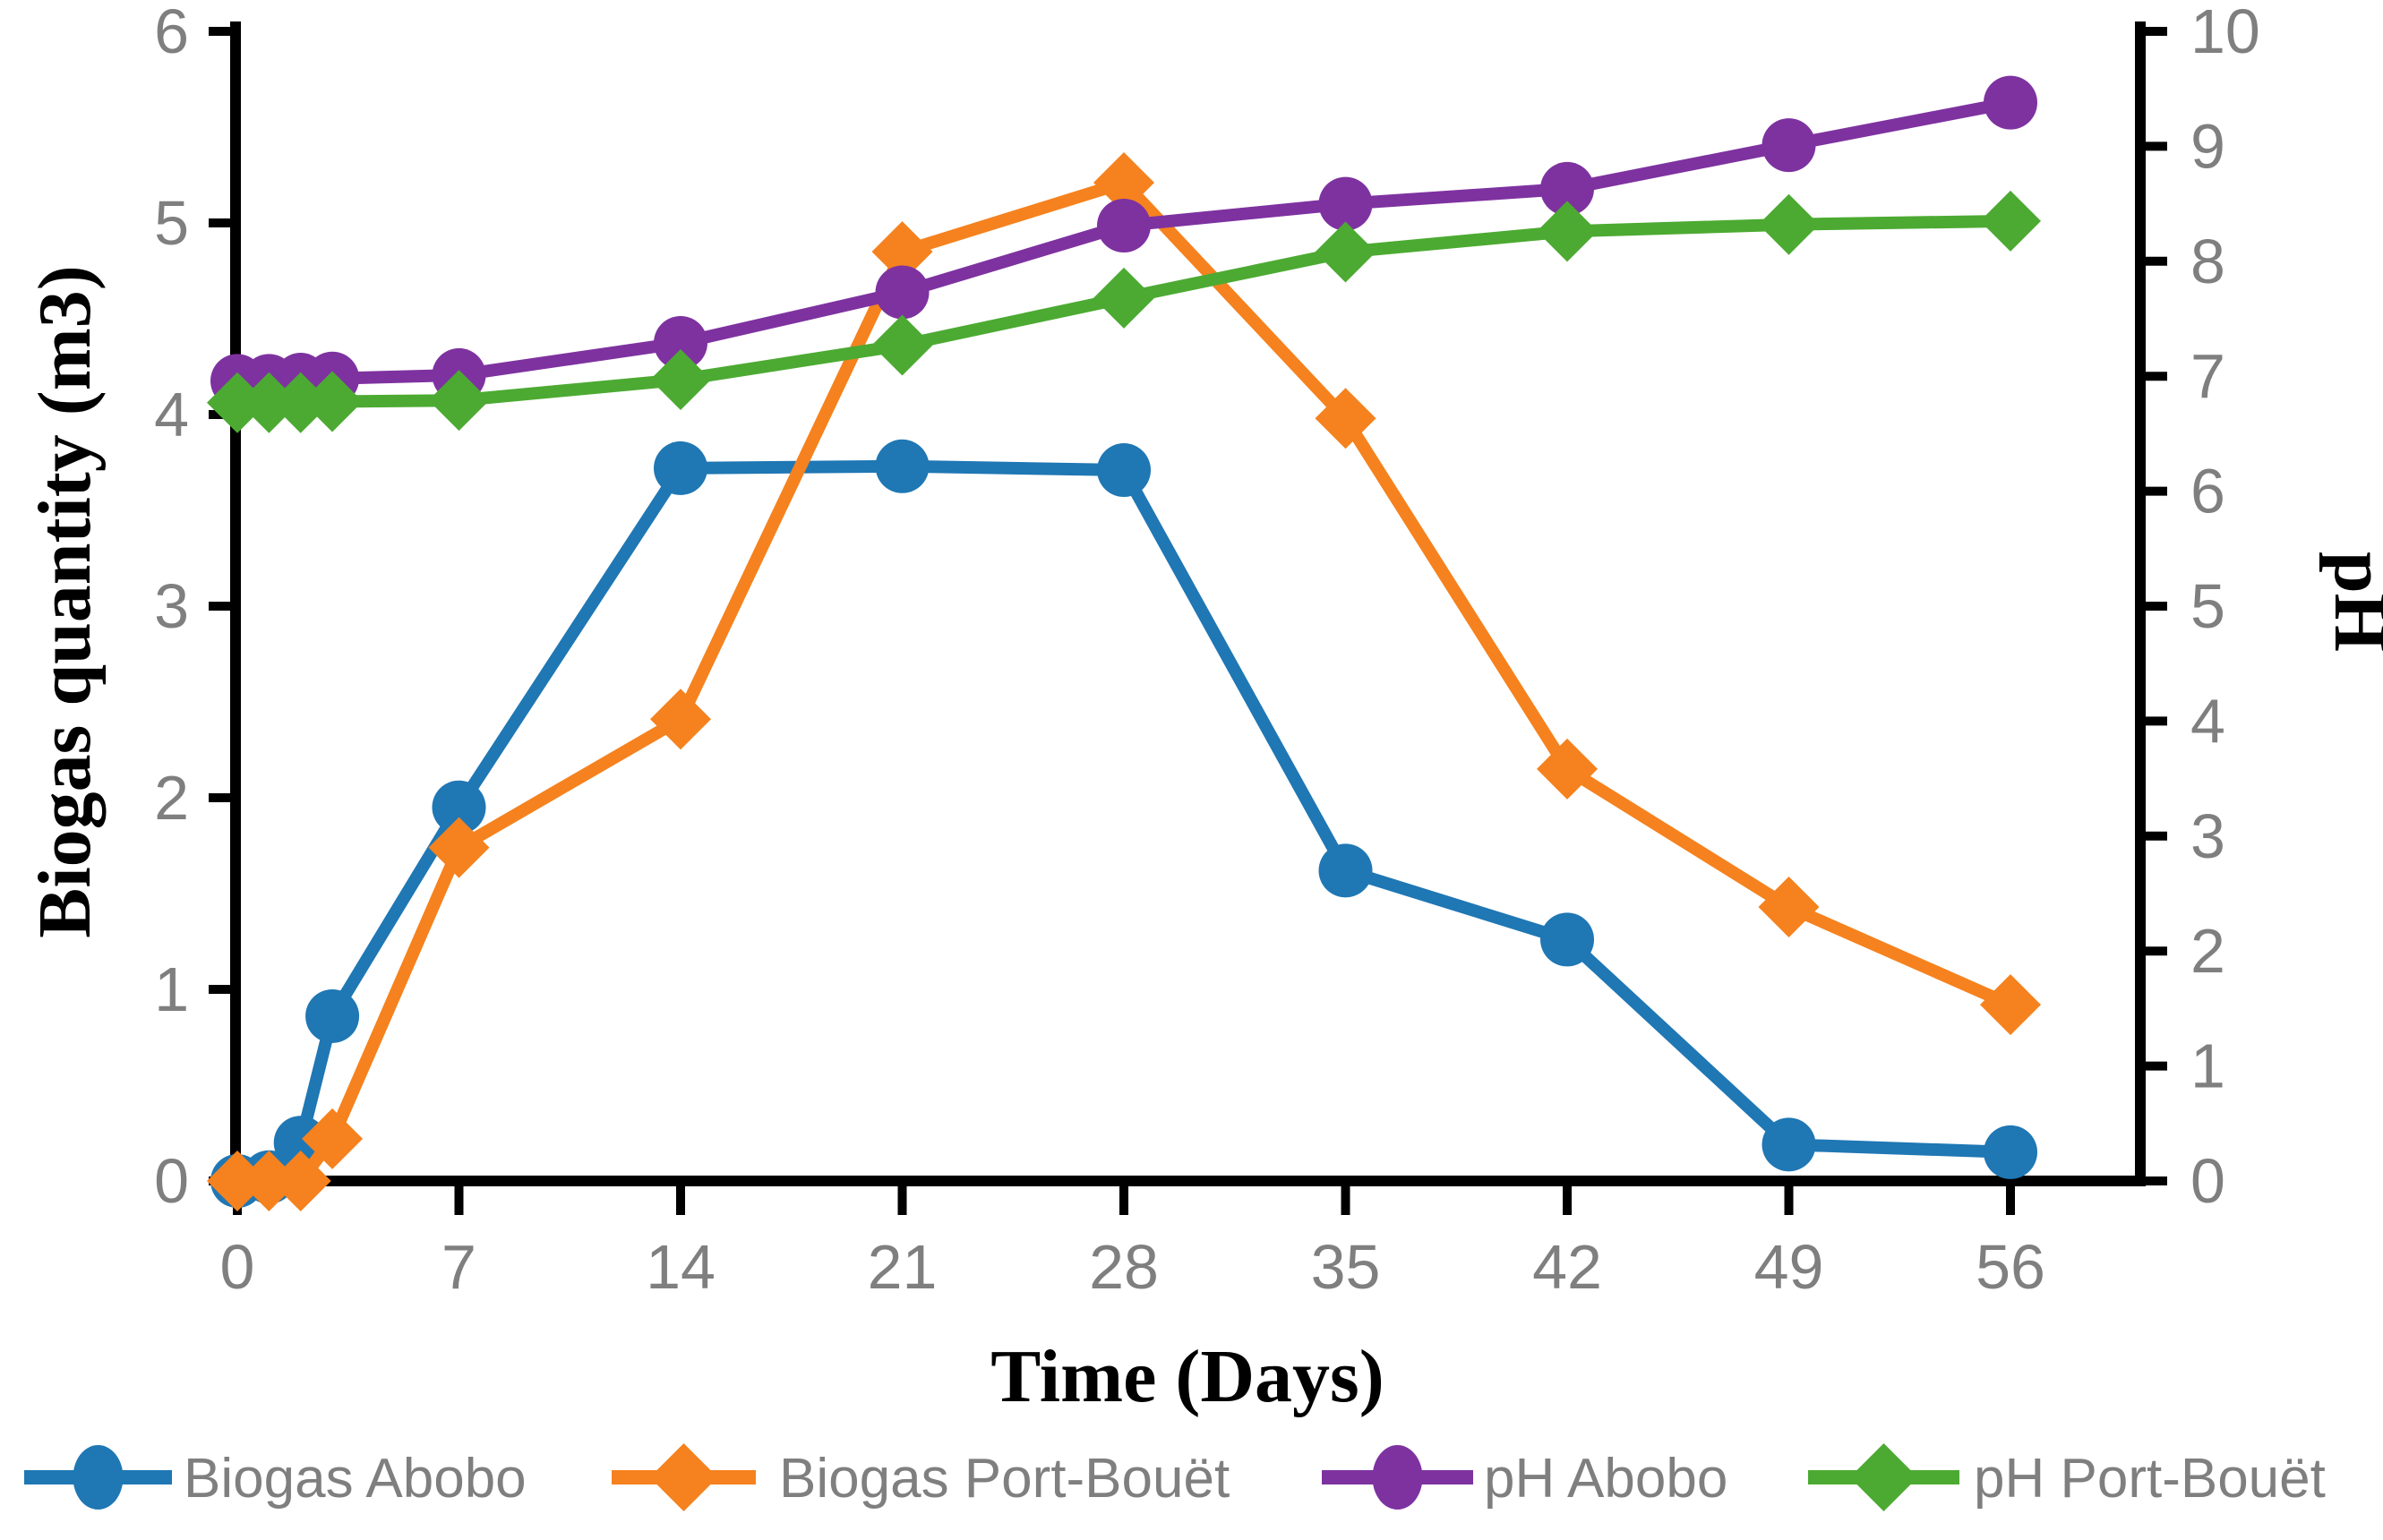 The image size is (2383, 1540). I want to click on x-tick-label: 42, so click(1567, 1267).